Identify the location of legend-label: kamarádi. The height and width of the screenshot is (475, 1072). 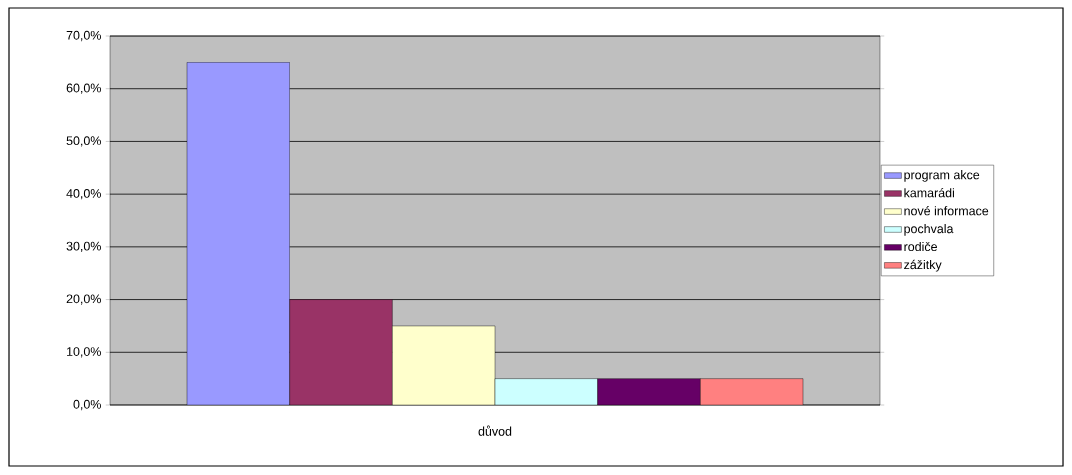
(929, 193).